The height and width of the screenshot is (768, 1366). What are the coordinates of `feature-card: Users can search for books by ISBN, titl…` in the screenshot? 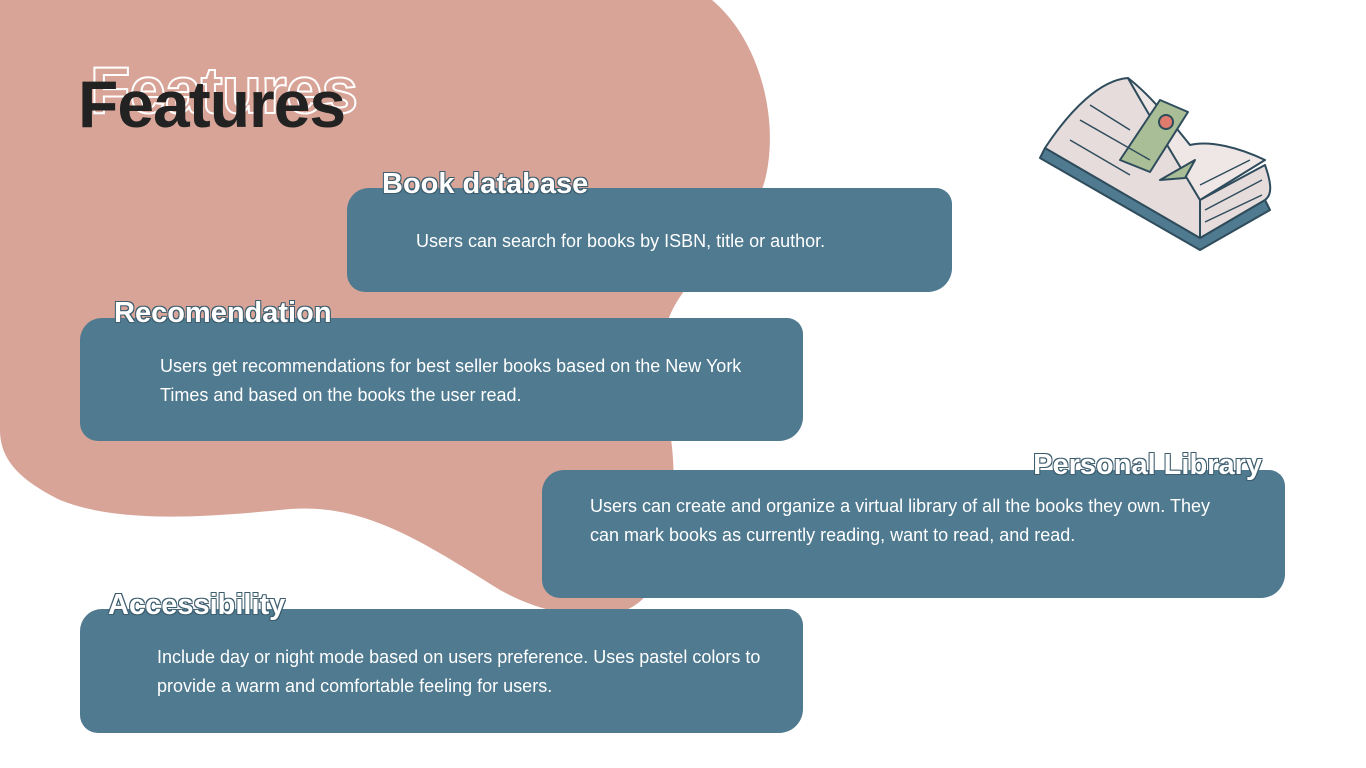 It's located at (649, 240).